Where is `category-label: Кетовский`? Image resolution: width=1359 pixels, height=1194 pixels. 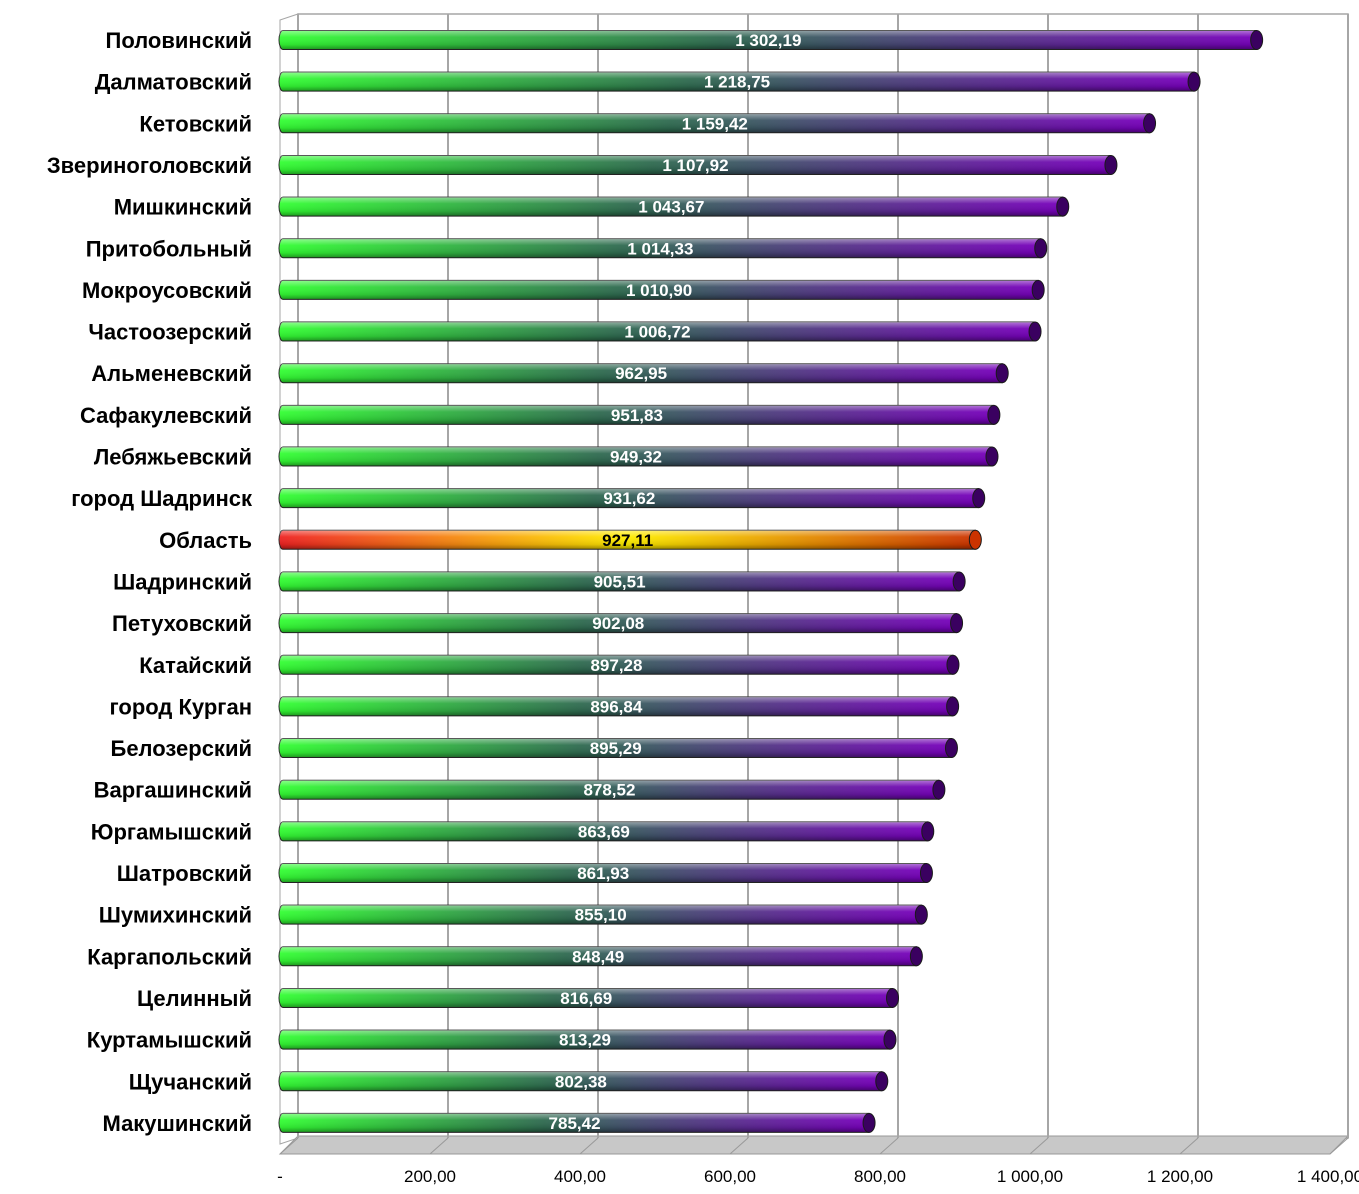
category-label: Кетовский is located at coordinates (195, 123).